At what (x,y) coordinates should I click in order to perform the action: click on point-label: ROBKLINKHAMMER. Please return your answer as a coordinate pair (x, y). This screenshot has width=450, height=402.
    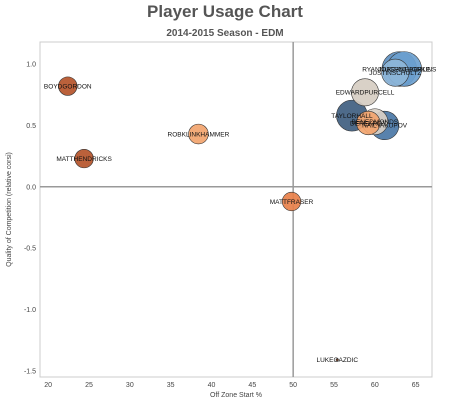
    Looking at the image, I should click on (199, 134).